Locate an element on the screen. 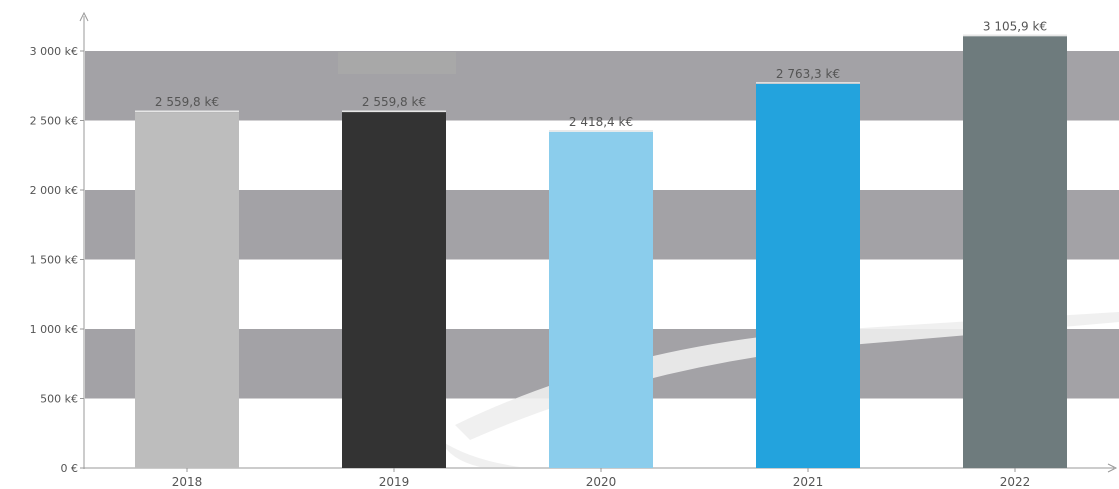 The image size is (1119, 489). faint-swoosh-shape-lower is located at coordinates (480, 453).